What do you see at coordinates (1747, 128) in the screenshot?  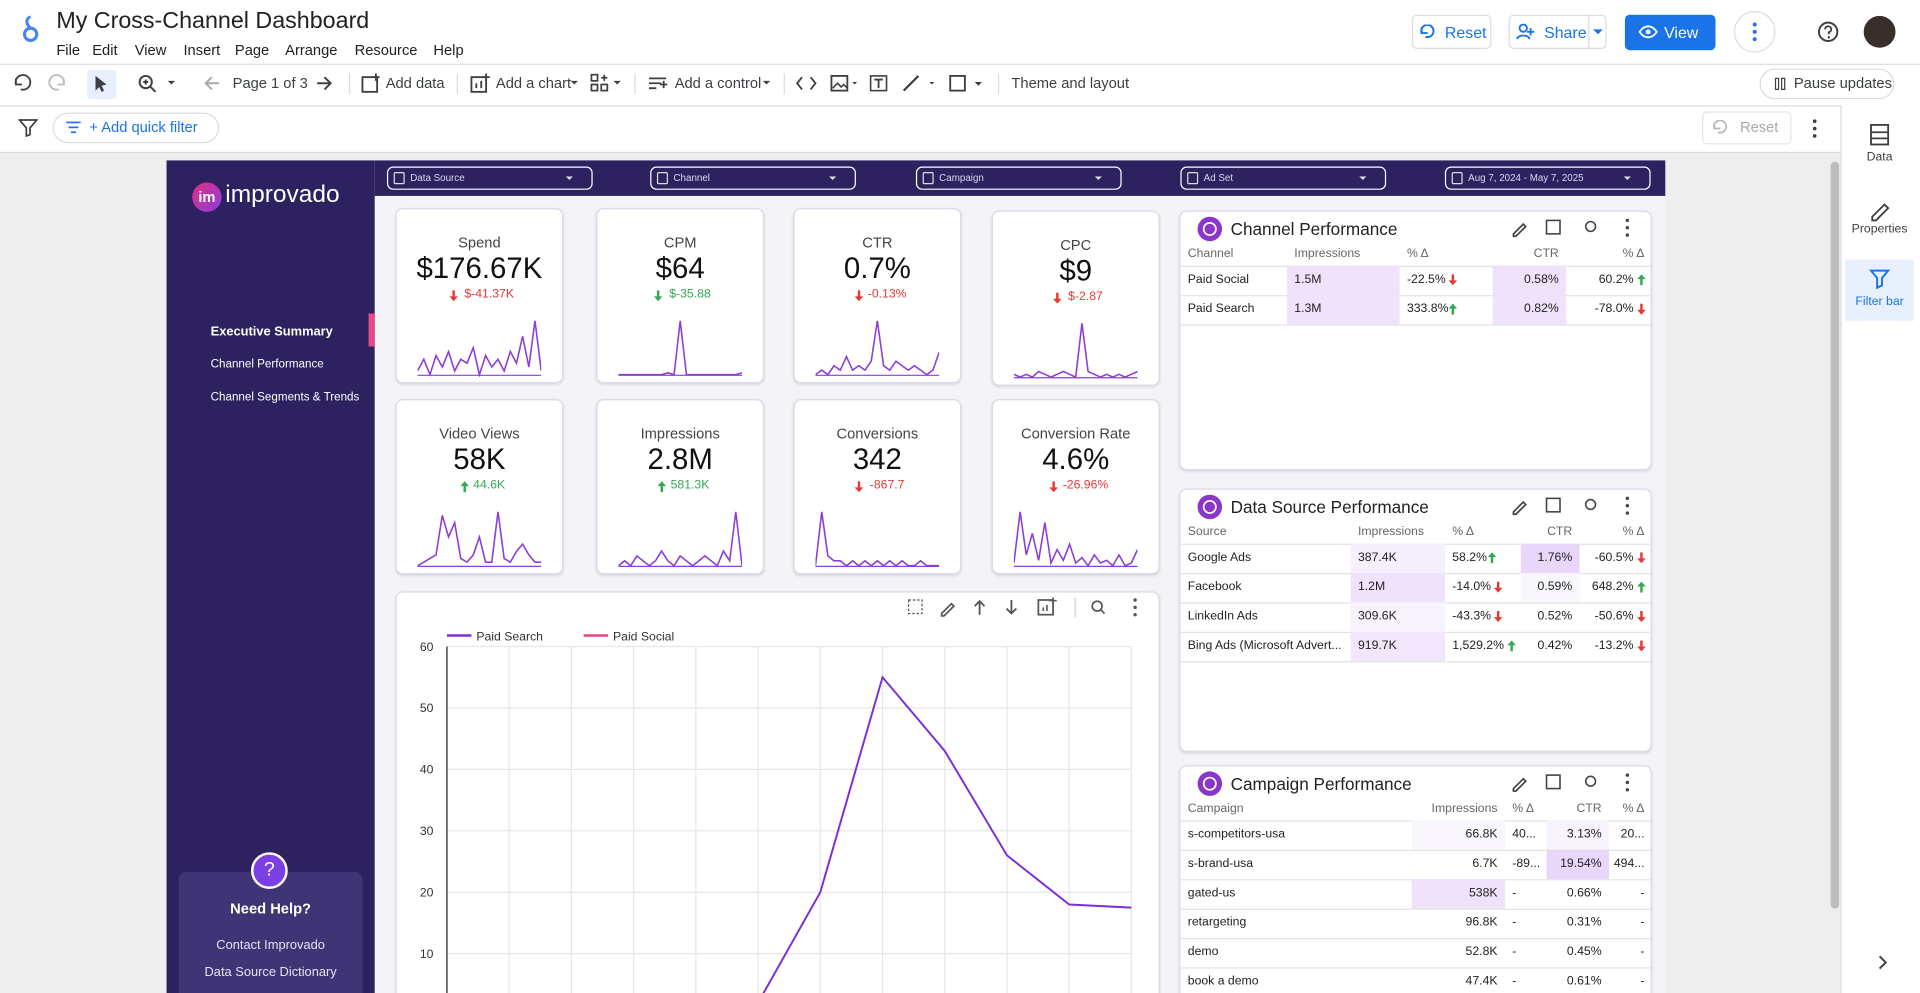 I see `filter-reset: Reset` at bounding box center [1747, 128].